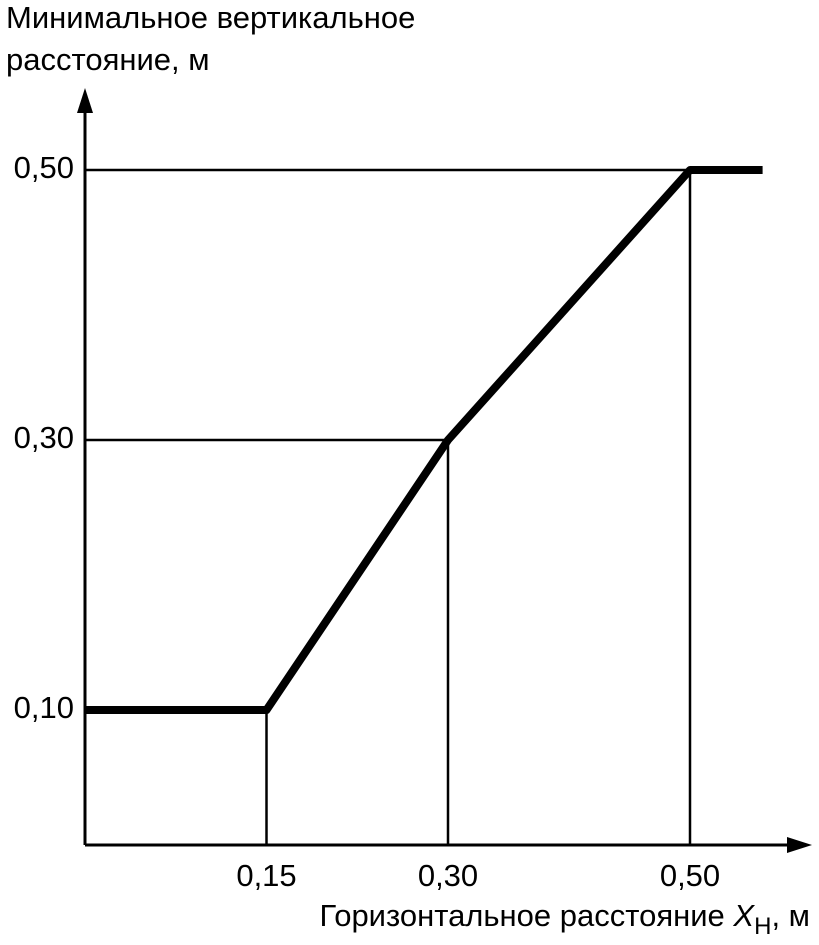  What do you see at coordinates (526, 915) in the screenshot?
I see `x-label-text: Горизонтальное расстояние` at bounding box center [526, 915].